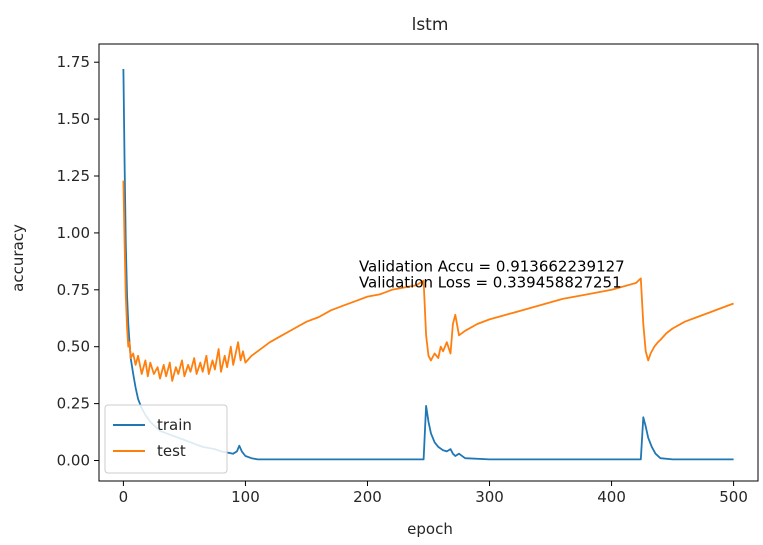 The height and width of the screenshot is (545, 763). What do you see at coordinates (78, 261) in the screenshot?
I see `y-axis-ticks: 0.00 0.25 0.50 0.75 1.00 1.25 1.50 1.75` at bounding box center [78, 261].